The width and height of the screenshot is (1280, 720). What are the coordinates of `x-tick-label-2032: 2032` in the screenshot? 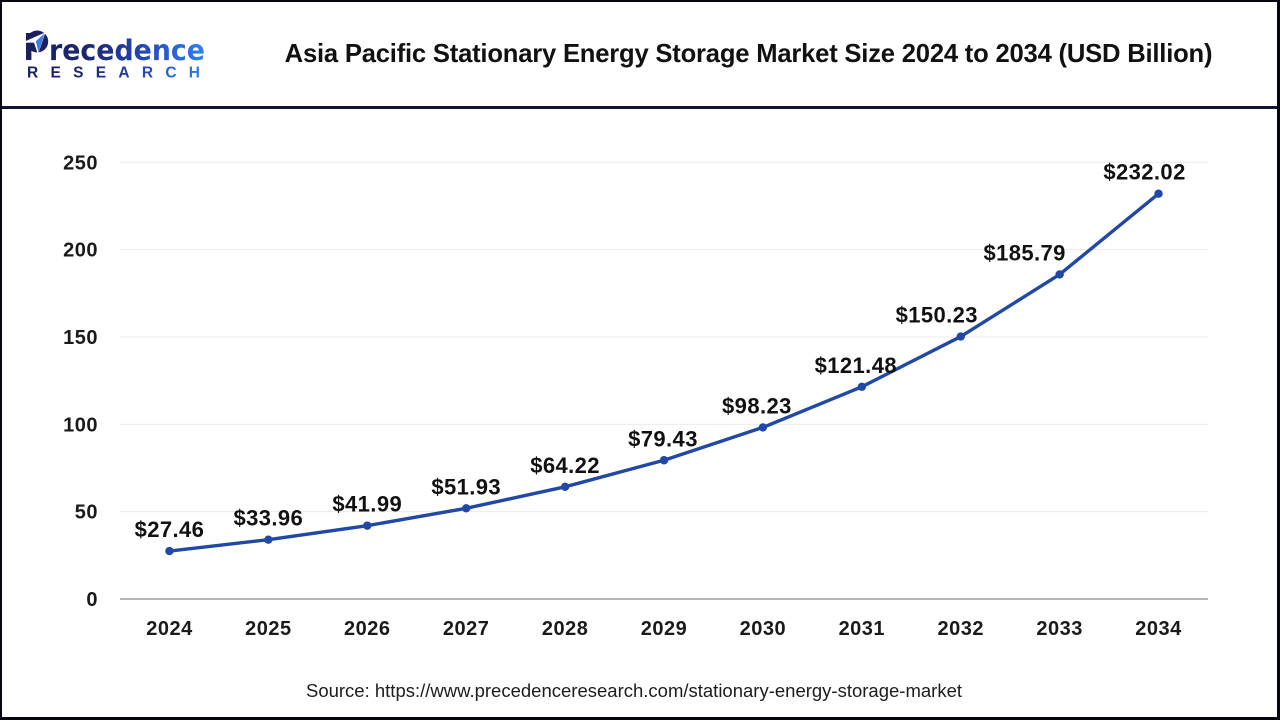 It's located at (960, 629).